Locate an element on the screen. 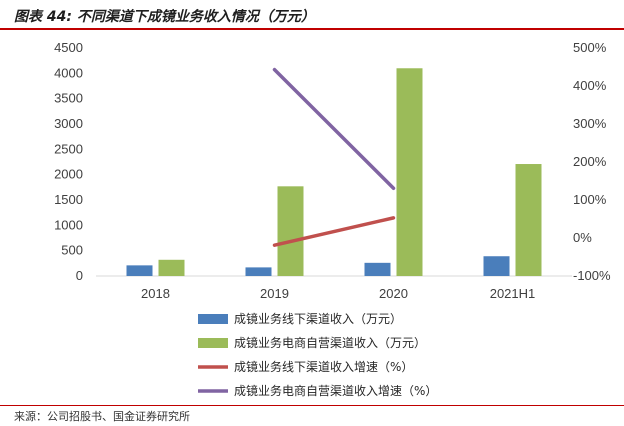 This screenshot has width=624, height=426. online-bar-2020 is located at coordinates (409, 172).